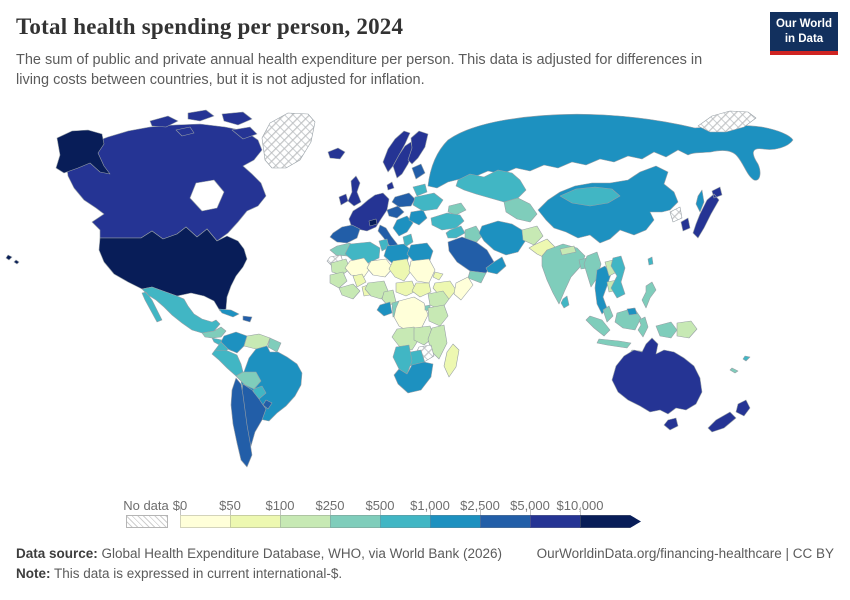  I want to click on region-caucasus, so click(457, 209).